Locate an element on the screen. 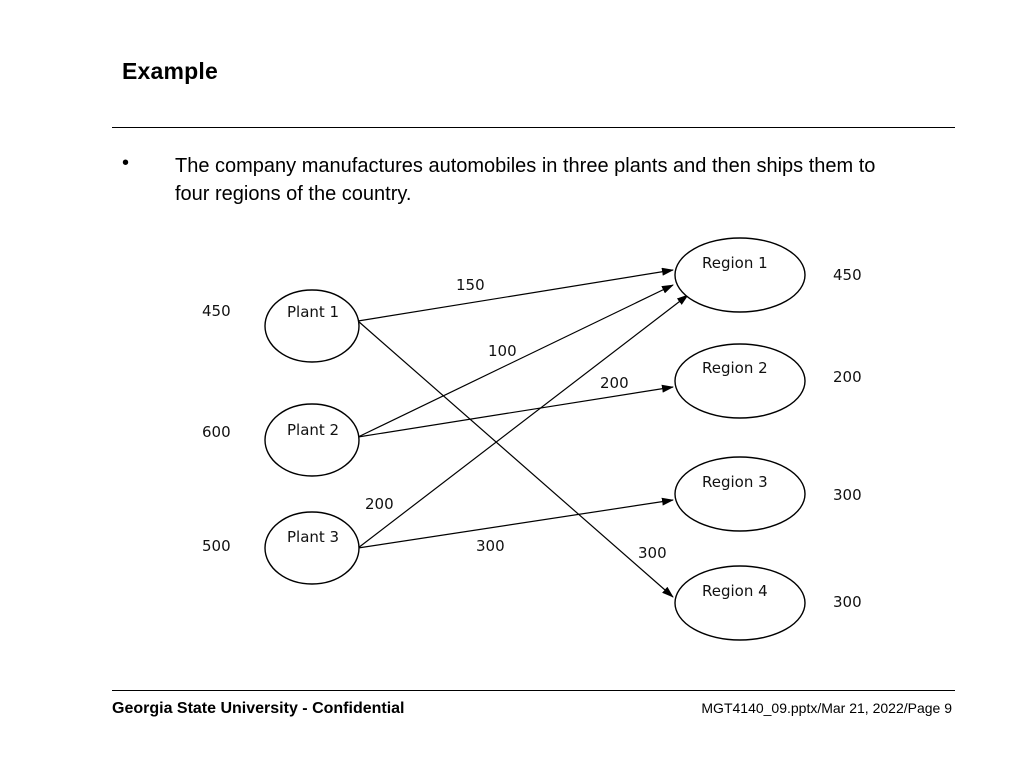 The width and height of the screenshot is (1024, 768). region-label: Region 2 is located at coordinates (735, 368).